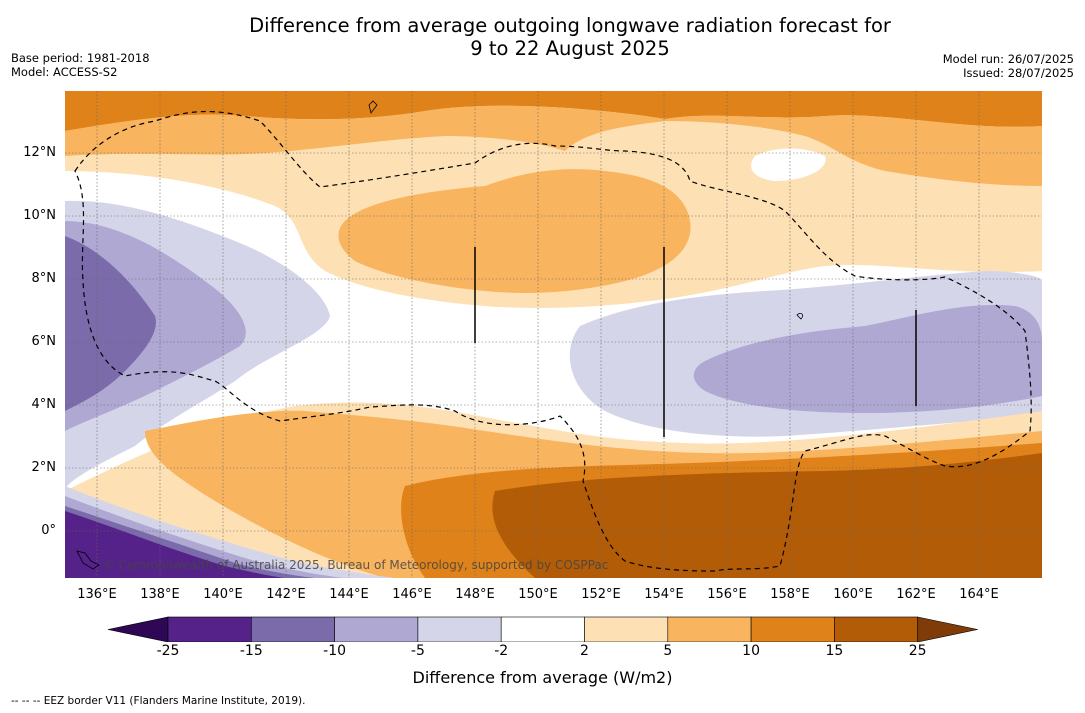  What do you see at coordinates (39, 152) in the screenshot?
I see `lat-label-12n: 12°N` at bounding box center [39, 152].